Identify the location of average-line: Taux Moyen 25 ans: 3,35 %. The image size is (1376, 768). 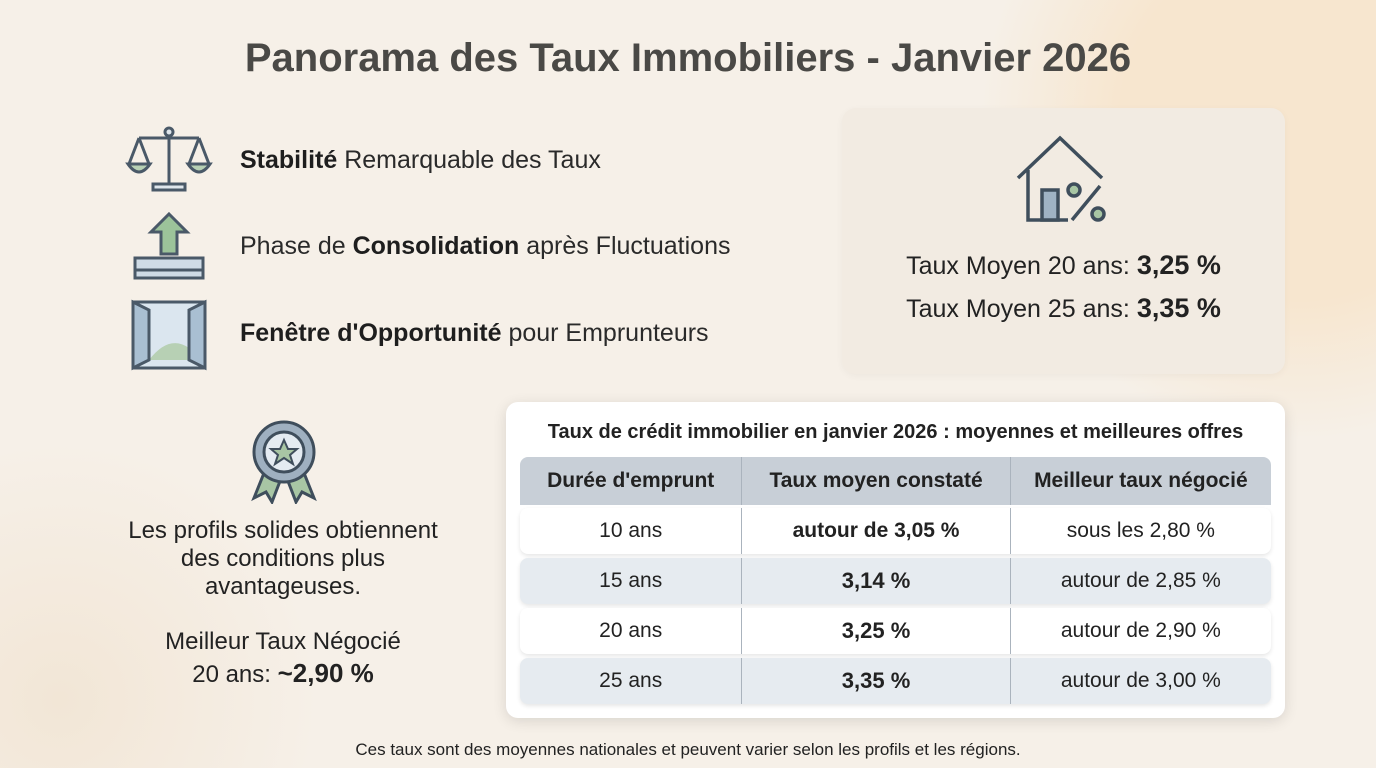
(1063, 308).